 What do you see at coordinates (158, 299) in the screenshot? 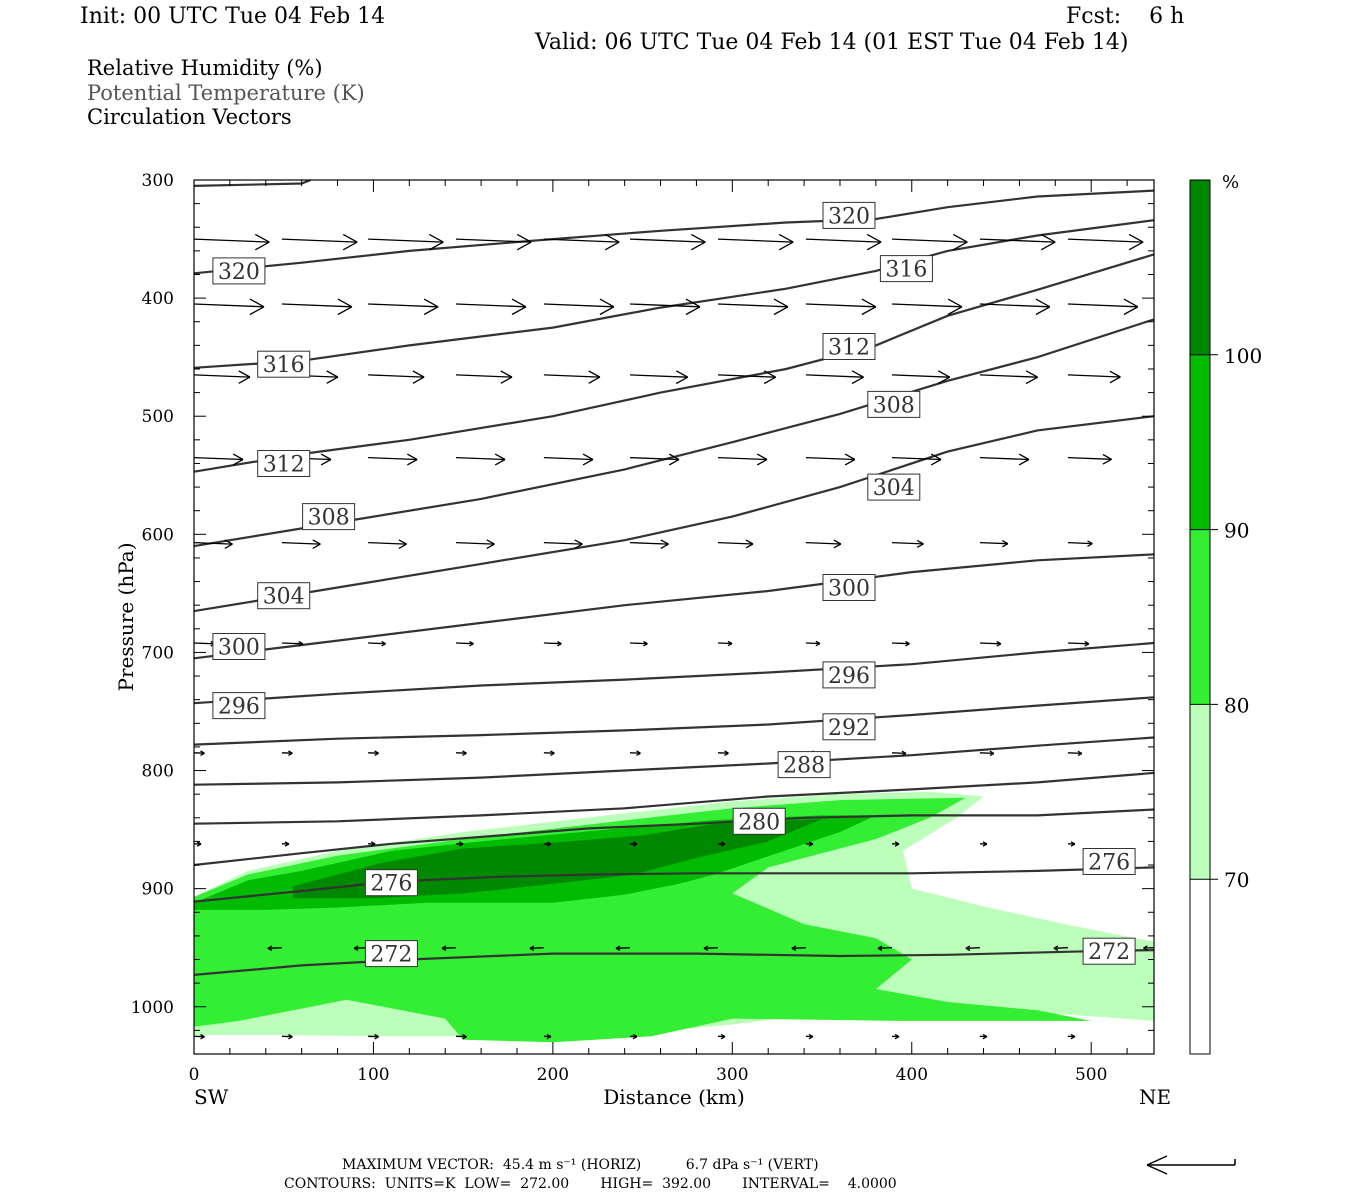
I see `y-tick-label: 400` at bounding box center [158, 299].